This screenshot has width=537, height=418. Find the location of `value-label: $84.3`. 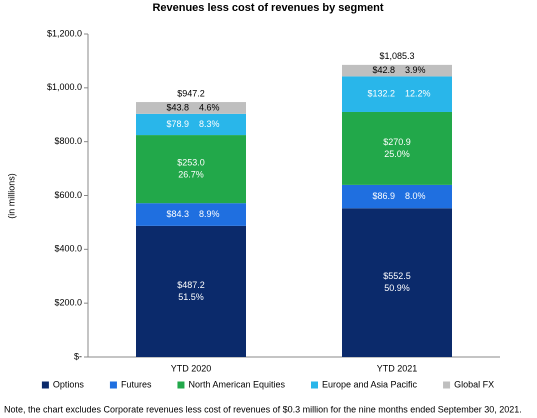

value-label: $84.3 is located at coordinates (177, 214).